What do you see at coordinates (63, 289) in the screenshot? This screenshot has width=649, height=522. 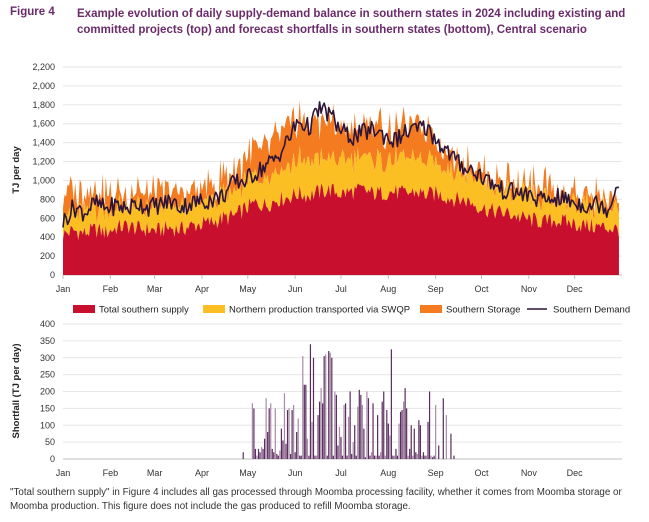 I see `top-x-tick-label: Jan` at bounding box center [63, 289].